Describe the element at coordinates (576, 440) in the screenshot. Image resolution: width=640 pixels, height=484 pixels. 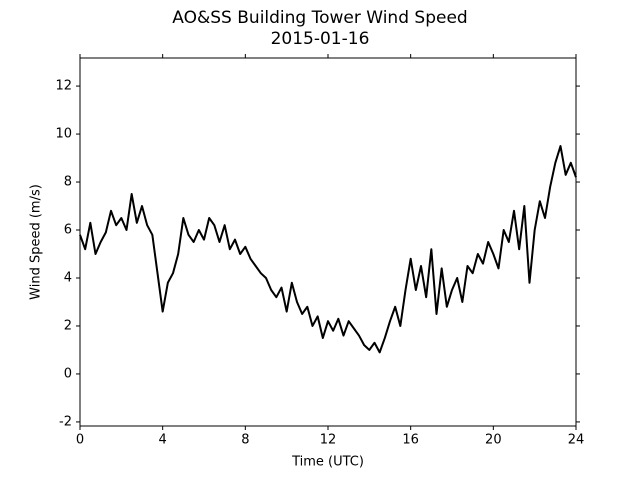
I see `x-tick-label: 24` at that location.